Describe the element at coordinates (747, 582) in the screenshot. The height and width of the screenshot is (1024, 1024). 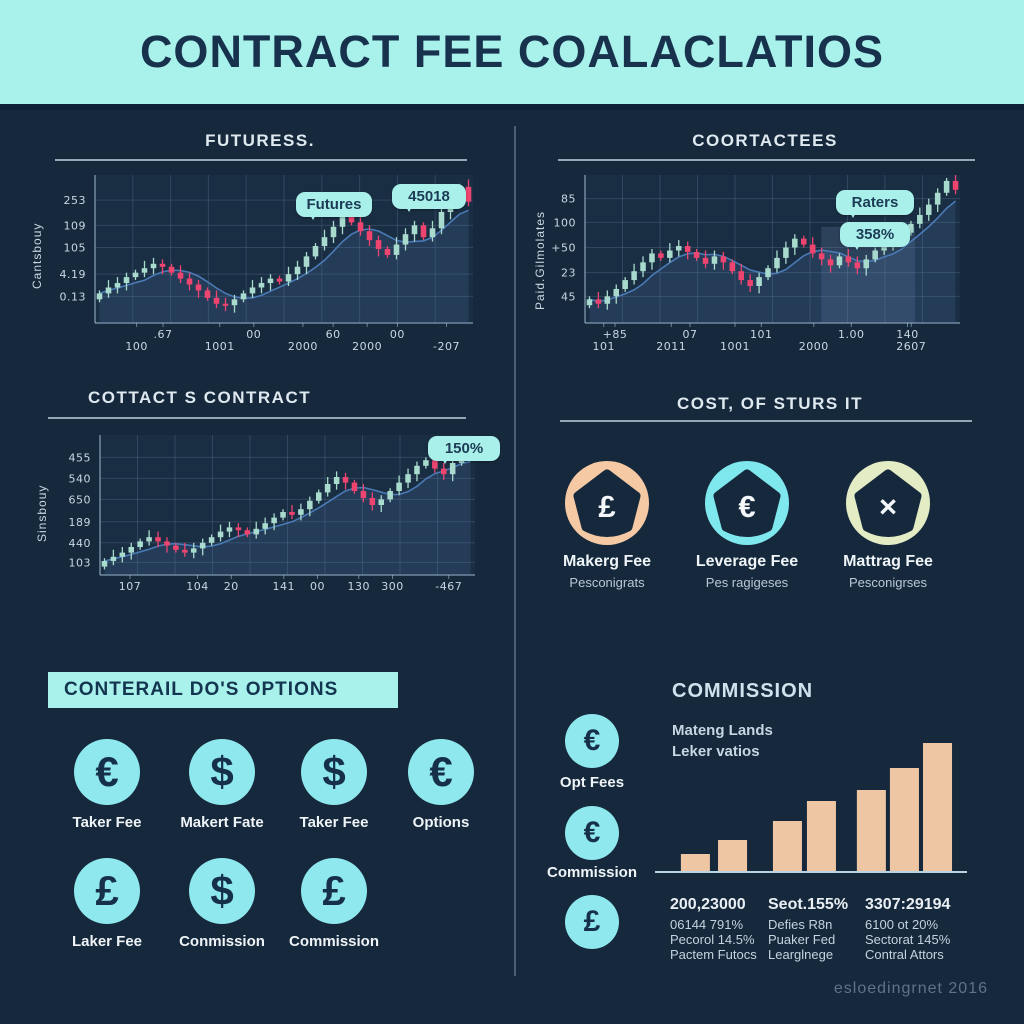
I see `cost-item-sublabel: Pes ragigeses` at that location.